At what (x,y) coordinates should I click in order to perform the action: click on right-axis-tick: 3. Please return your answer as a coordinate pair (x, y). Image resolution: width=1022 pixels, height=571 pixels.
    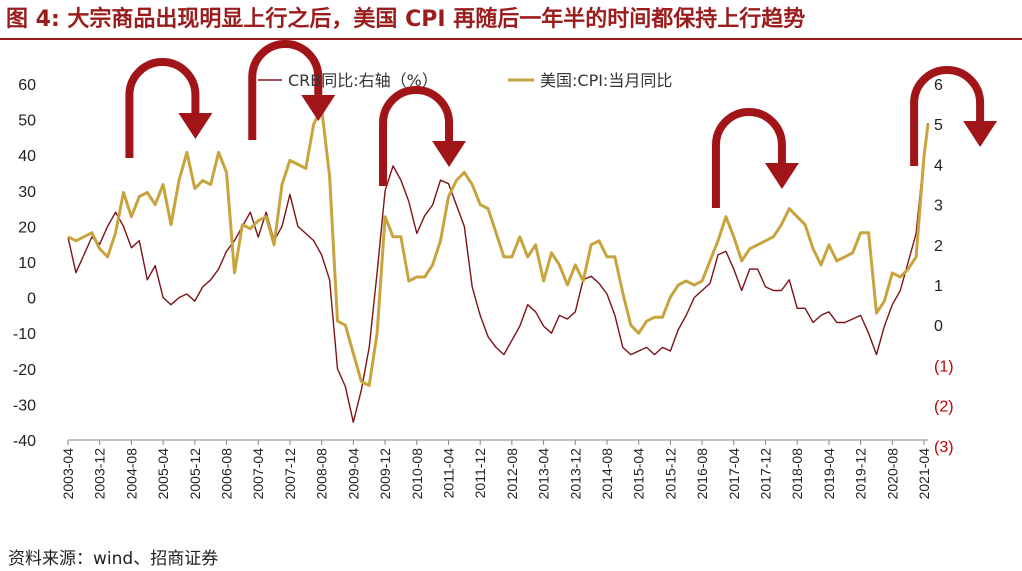
    Looking at the image, I should click on (938, 206).